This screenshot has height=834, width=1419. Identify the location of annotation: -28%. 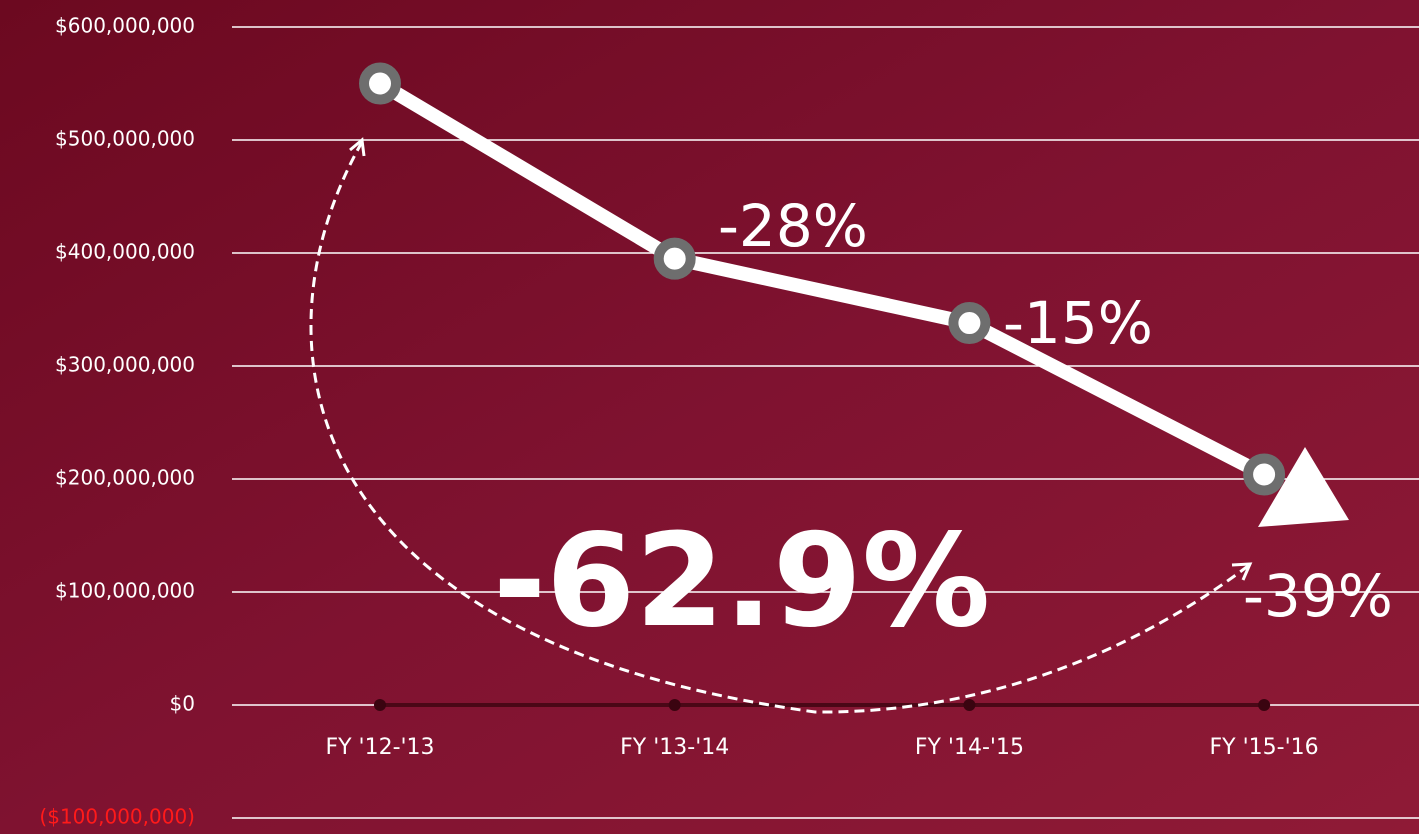
(793, 226).